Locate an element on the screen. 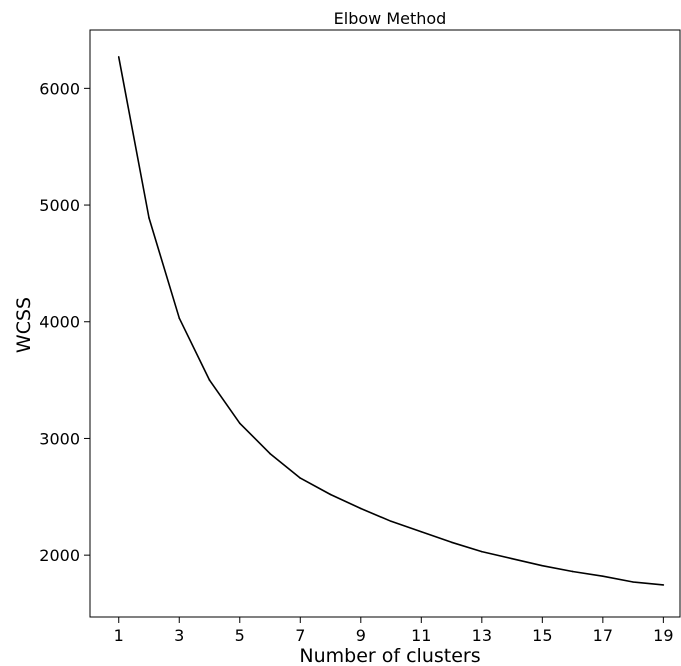 Image resolution: width=681 pixels, height=666 pixels. y-tick-label: 2000 is located at coordinates (59, 555).